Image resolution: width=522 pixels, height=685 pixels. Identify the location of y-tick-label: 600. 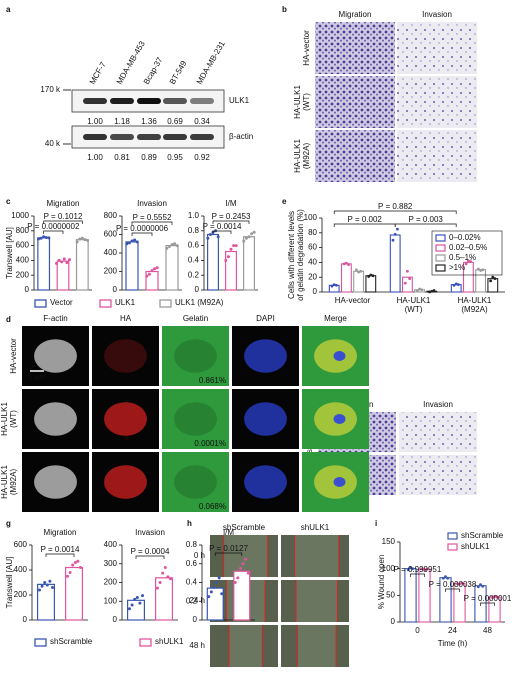
(111, 234).